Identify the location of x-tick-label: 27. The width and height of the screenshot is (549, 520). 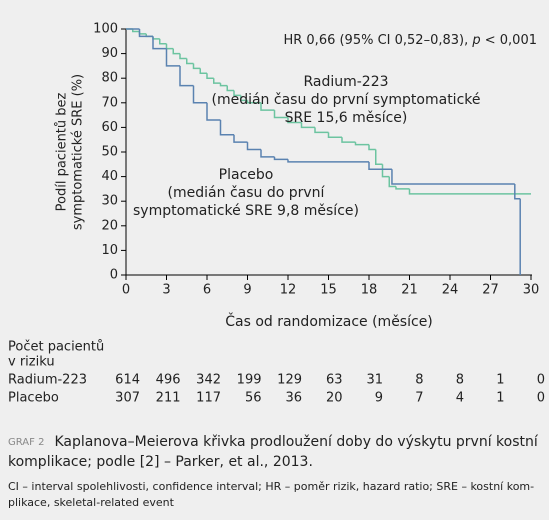
(490, 290).